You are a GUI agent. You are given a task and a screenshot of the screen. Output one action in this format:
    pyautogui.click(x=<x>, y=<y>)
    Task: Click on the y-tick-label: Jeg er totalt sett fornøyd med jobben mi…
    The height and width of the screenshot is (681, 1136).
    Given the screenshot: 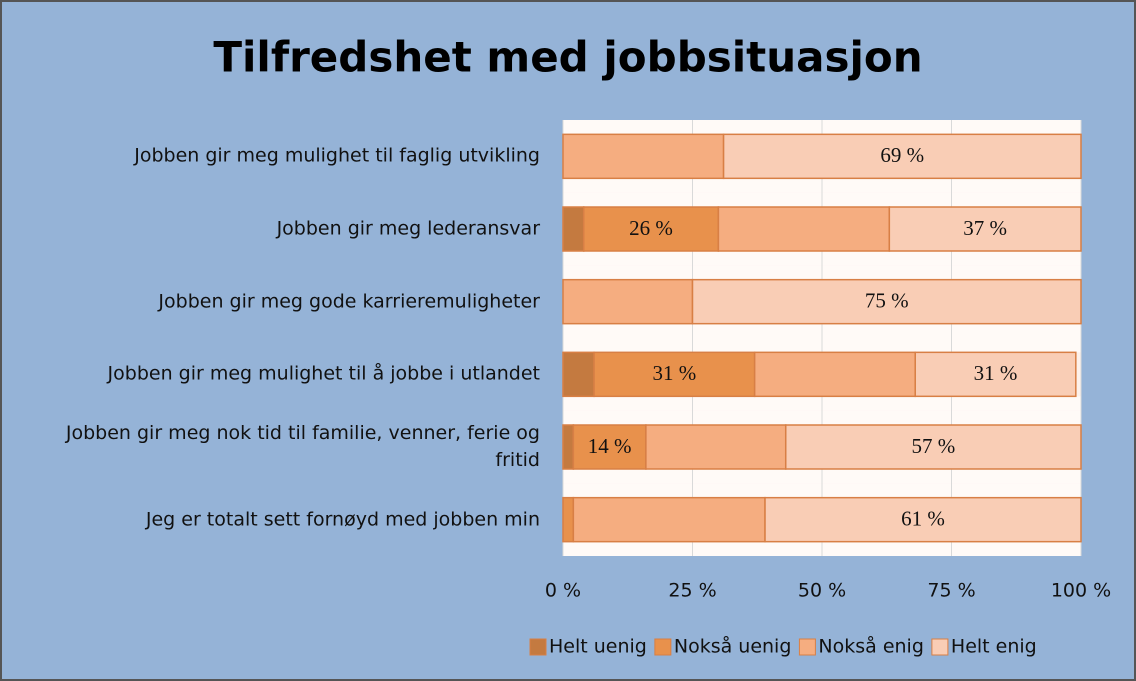 What is the action you would take?
    pyautogui.click(x=342, y=519)
    